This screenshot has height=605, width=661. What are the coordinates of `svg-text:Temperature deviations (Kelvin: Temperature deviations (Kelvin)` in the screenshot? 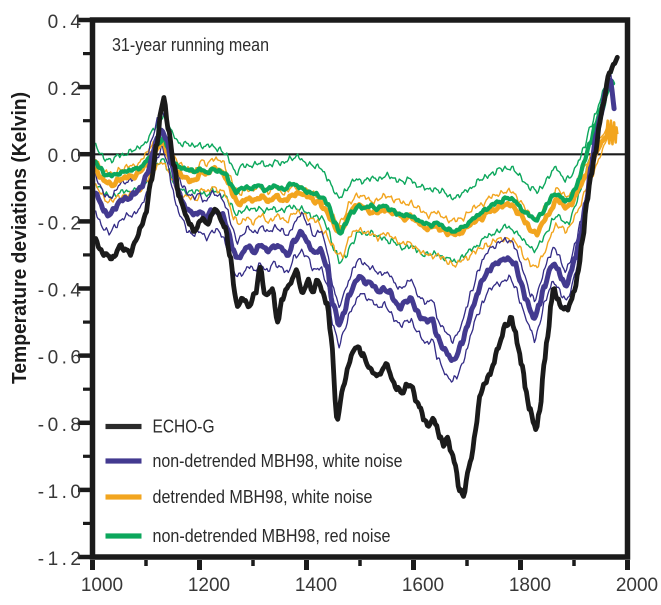 It's located at (20, 238).